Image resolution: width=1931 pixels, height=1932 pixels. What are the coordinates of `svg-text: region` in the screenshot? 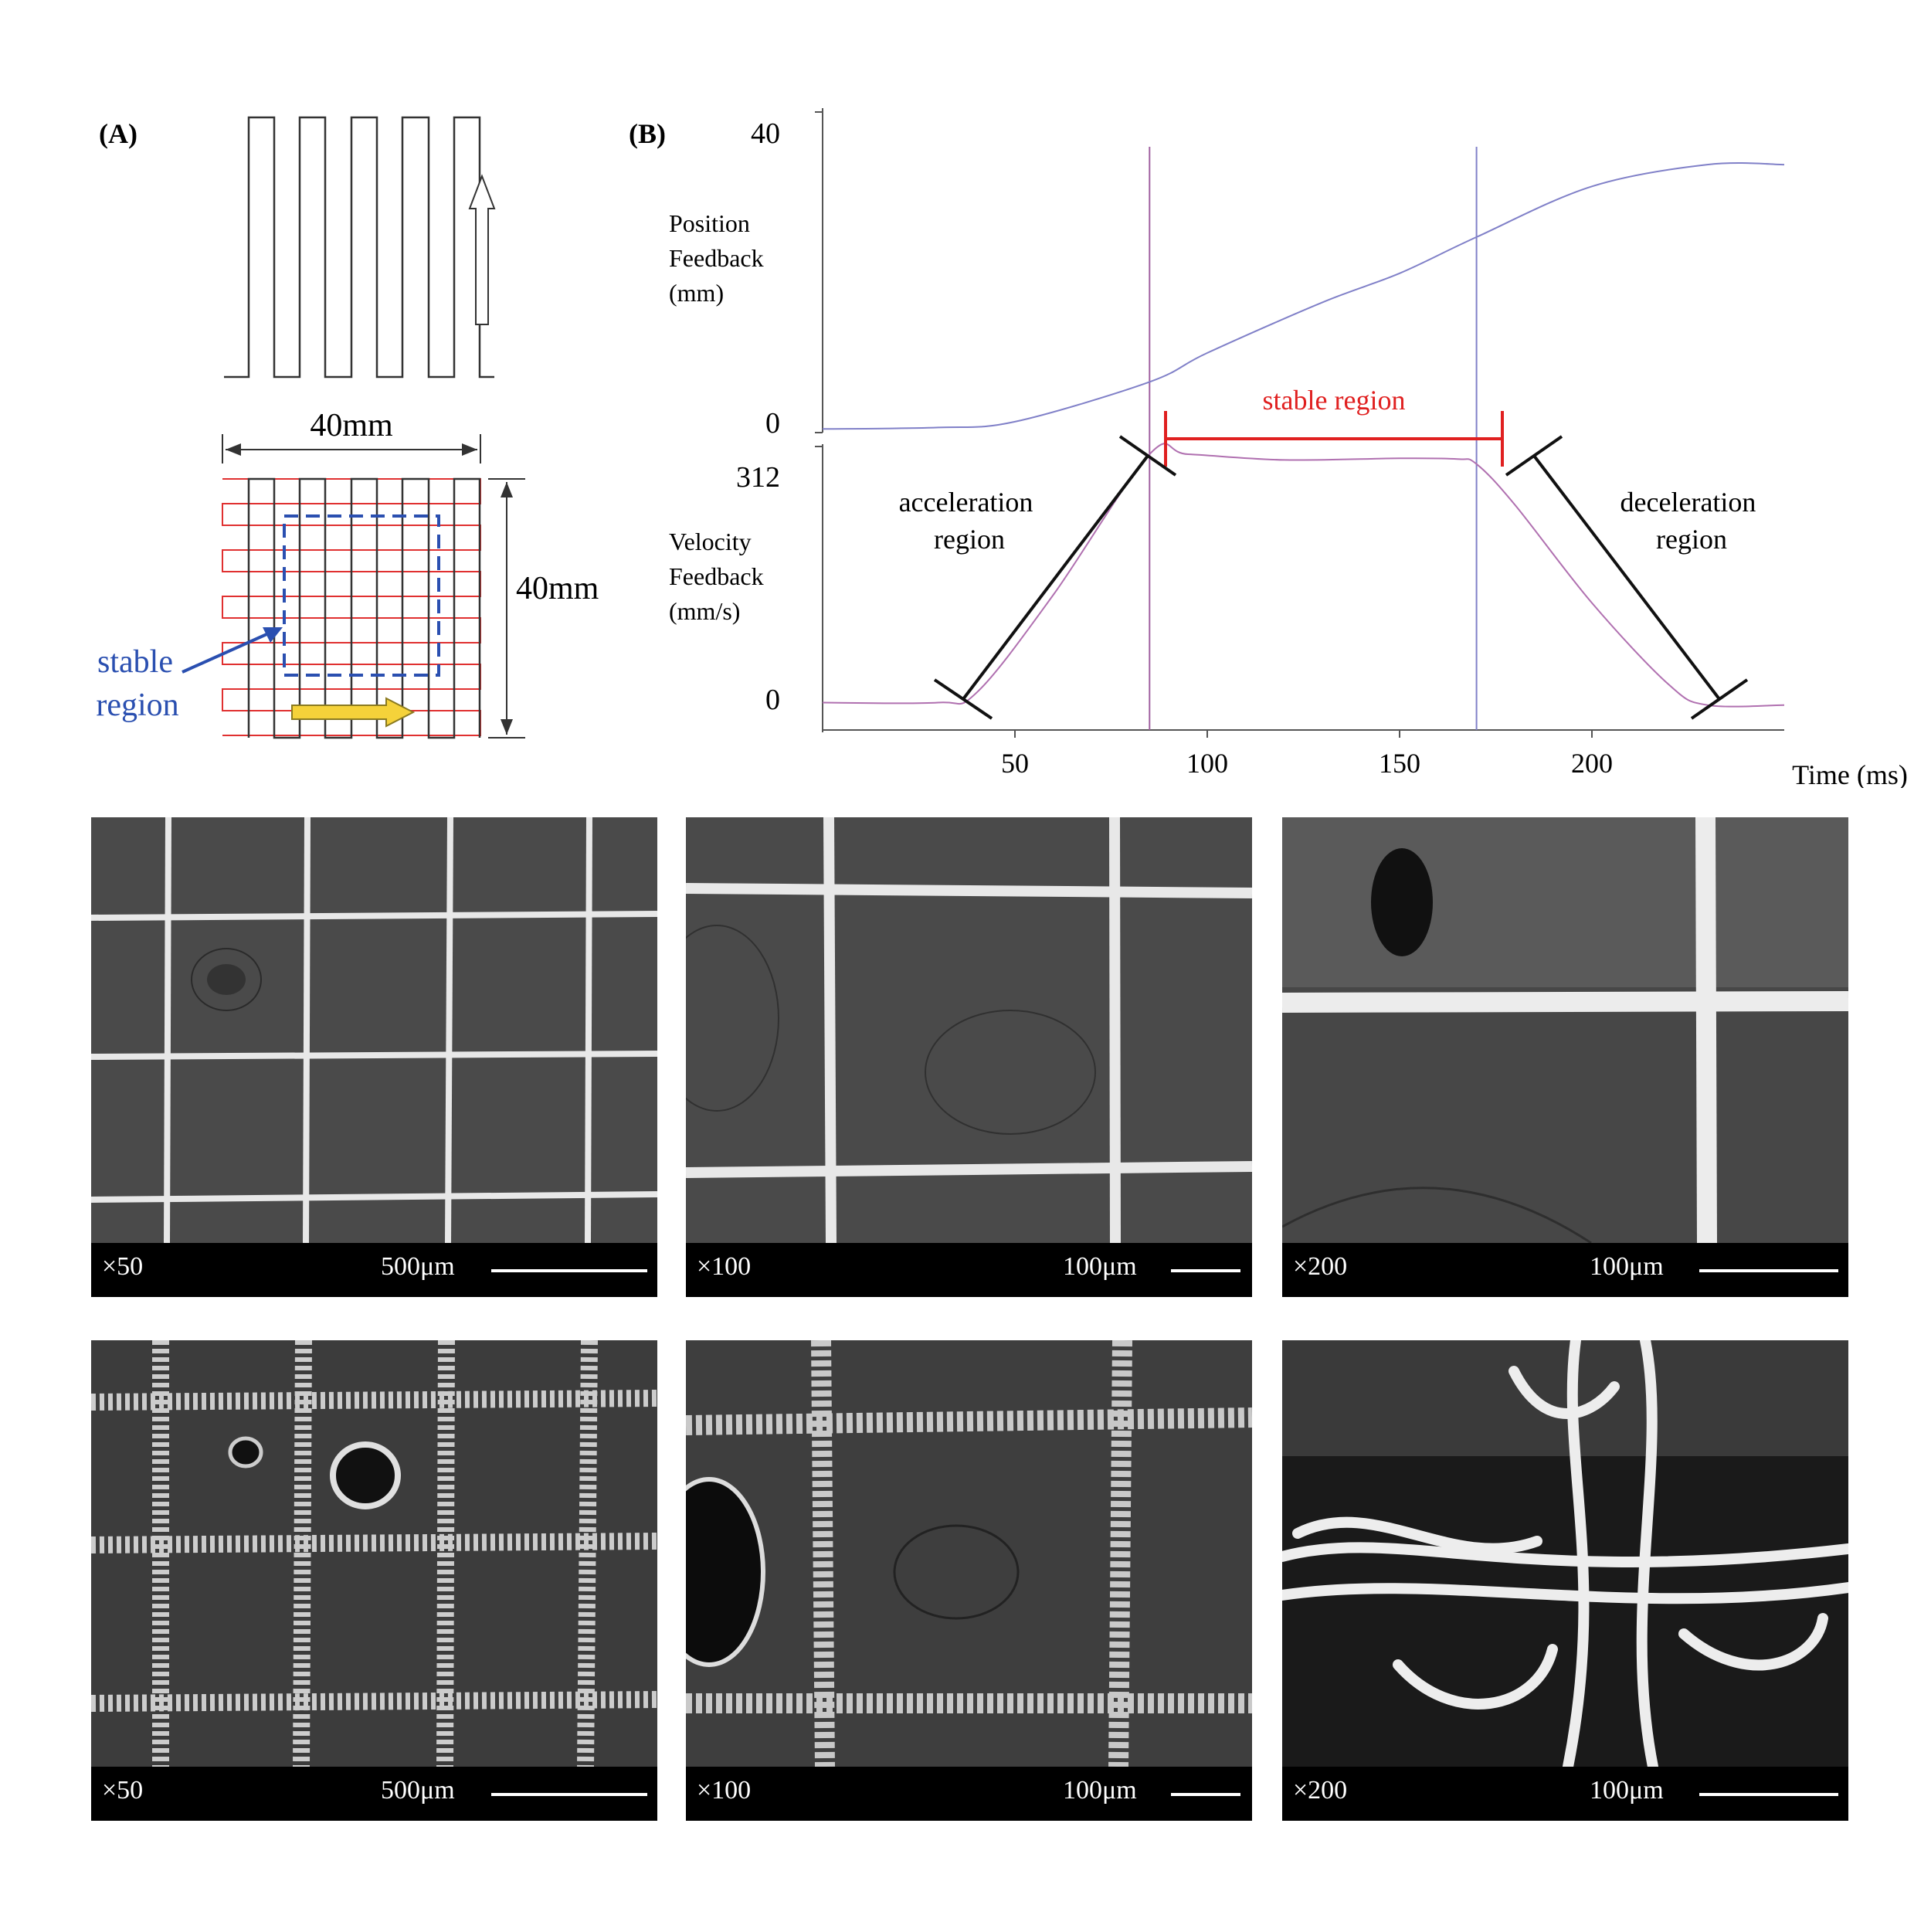 It's located at (137, 705).